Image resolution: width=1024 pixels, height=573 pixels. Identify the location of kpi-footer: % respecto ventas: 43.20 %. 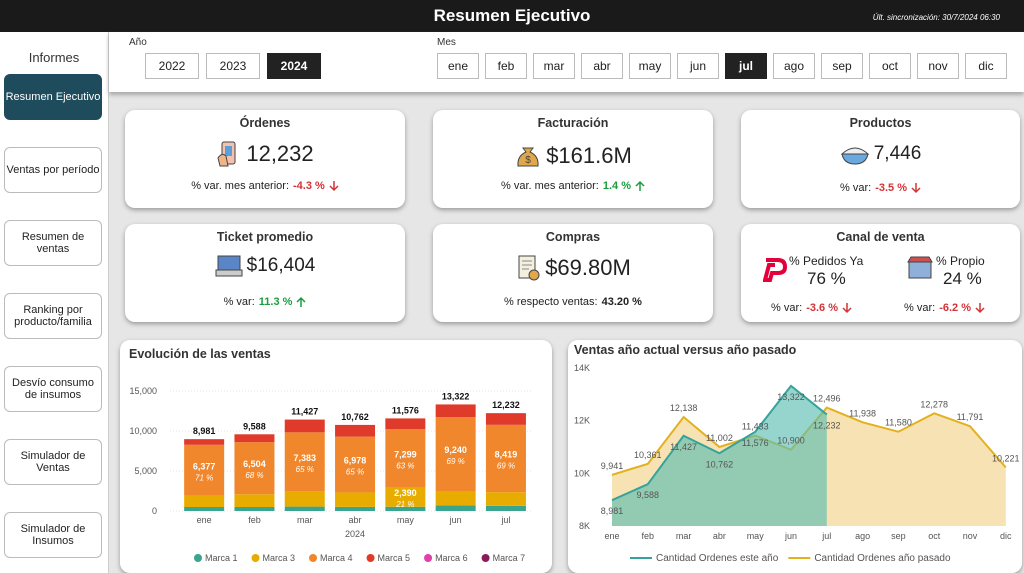
(573, 302).